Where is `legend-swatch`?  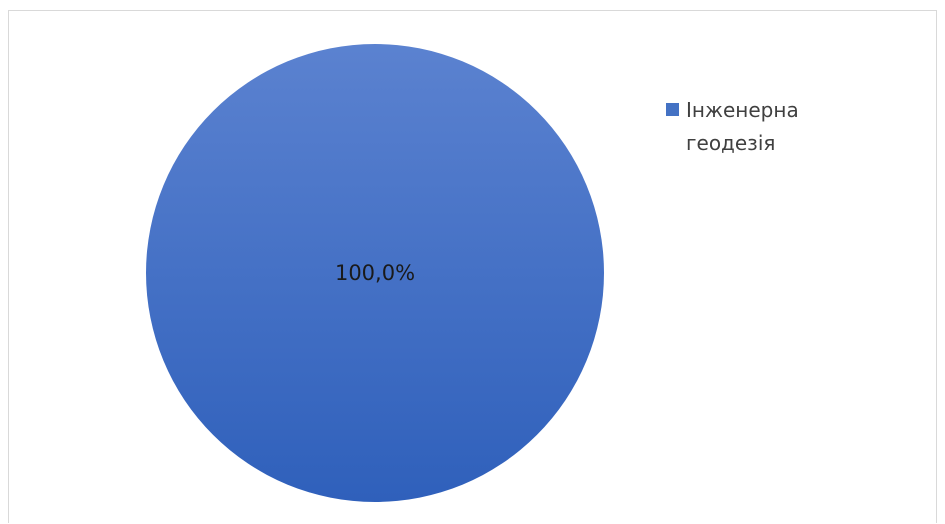
legend-swatch is located at coordinates (672, 109).